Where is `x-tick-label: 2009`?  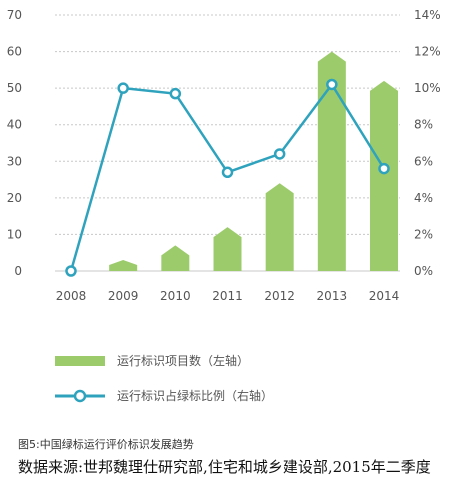
x-tick-label: 2009 is located at coordinates (123, 296).